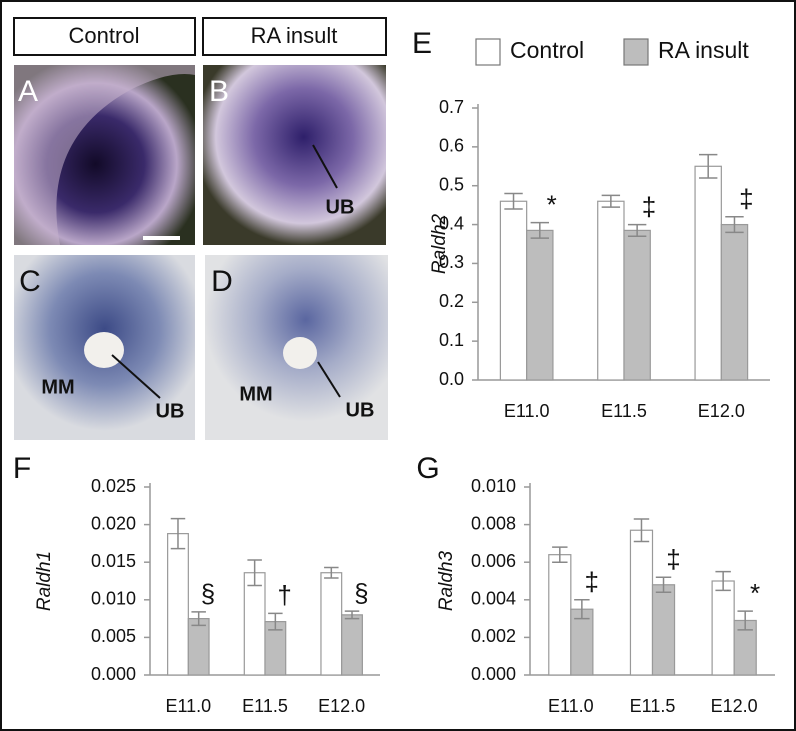  I want to click on legend-label: RA insult, so click(703, 50).